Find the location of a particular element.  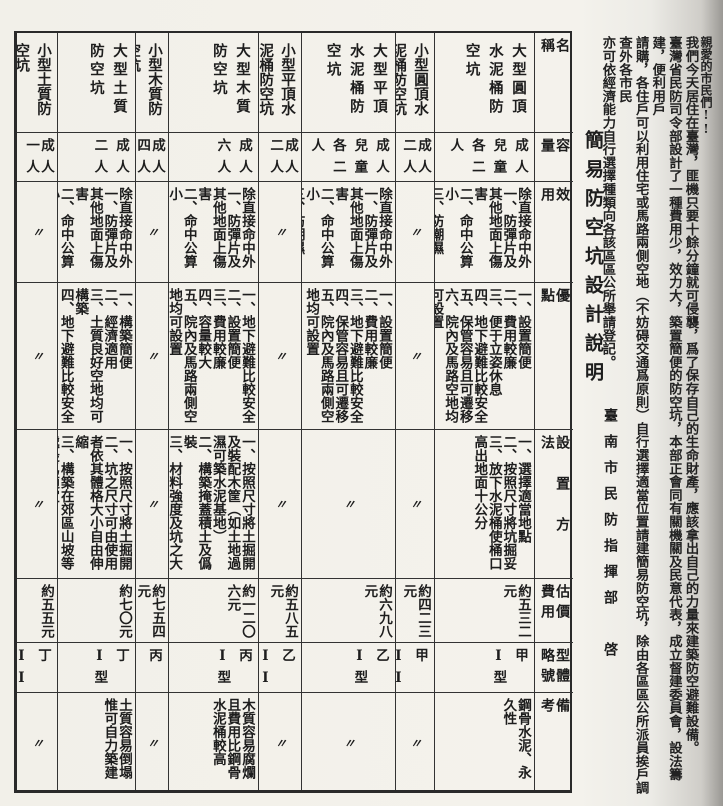

cell-effect: 〃 is located at coordinates (415, 232).